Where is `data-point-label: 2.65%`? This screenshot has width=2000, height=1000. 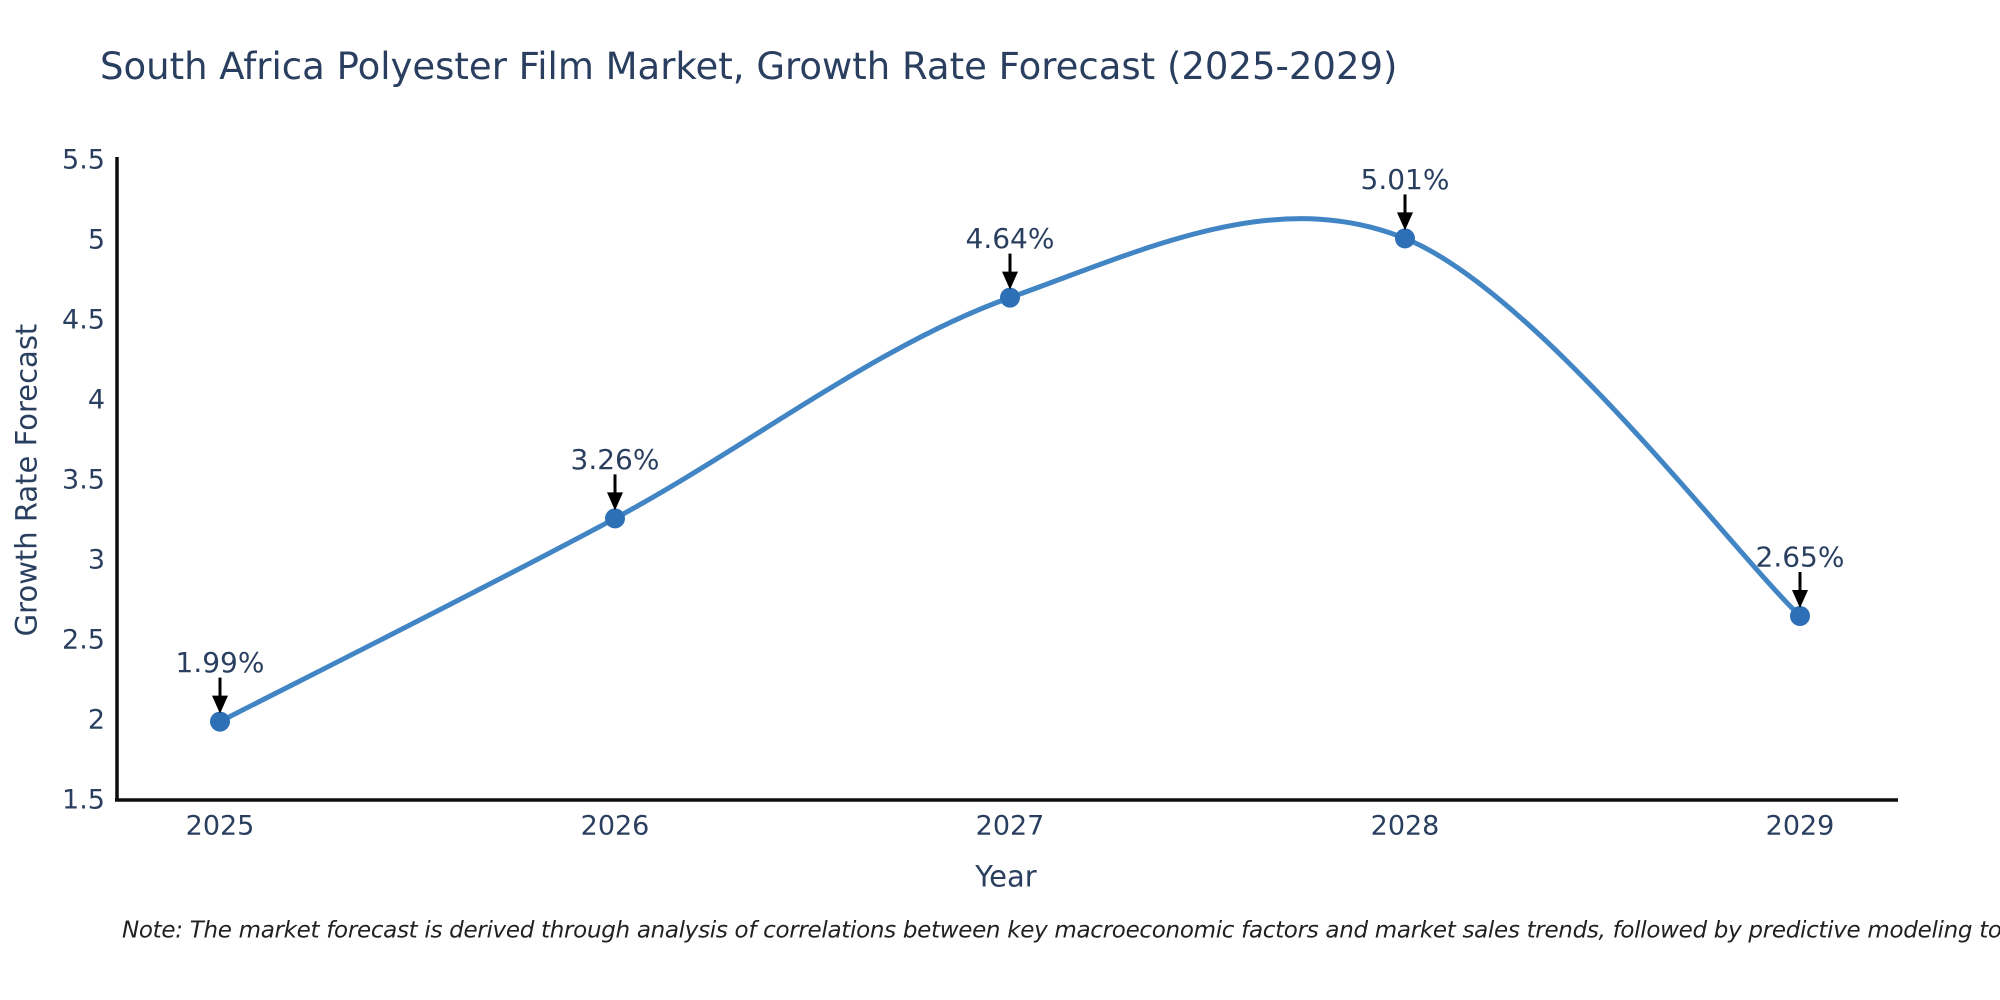 data-point-label: 2.65% is located at coordinates (1800, 557).